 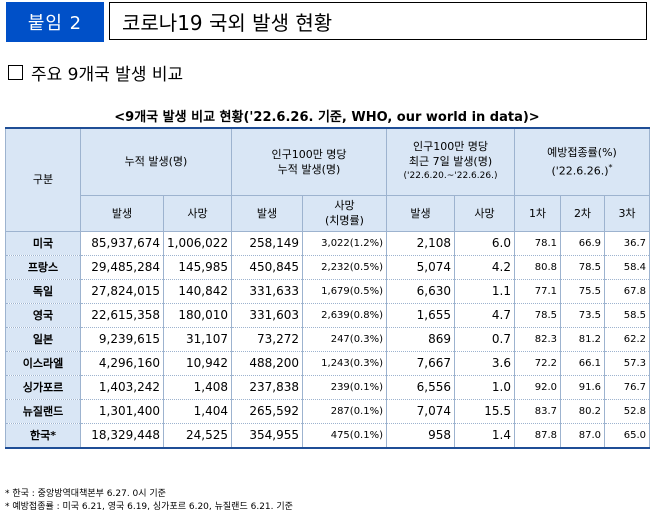 I want to click on cell-pm-deaths: 239(0.1%), so click(x=344, y=387).